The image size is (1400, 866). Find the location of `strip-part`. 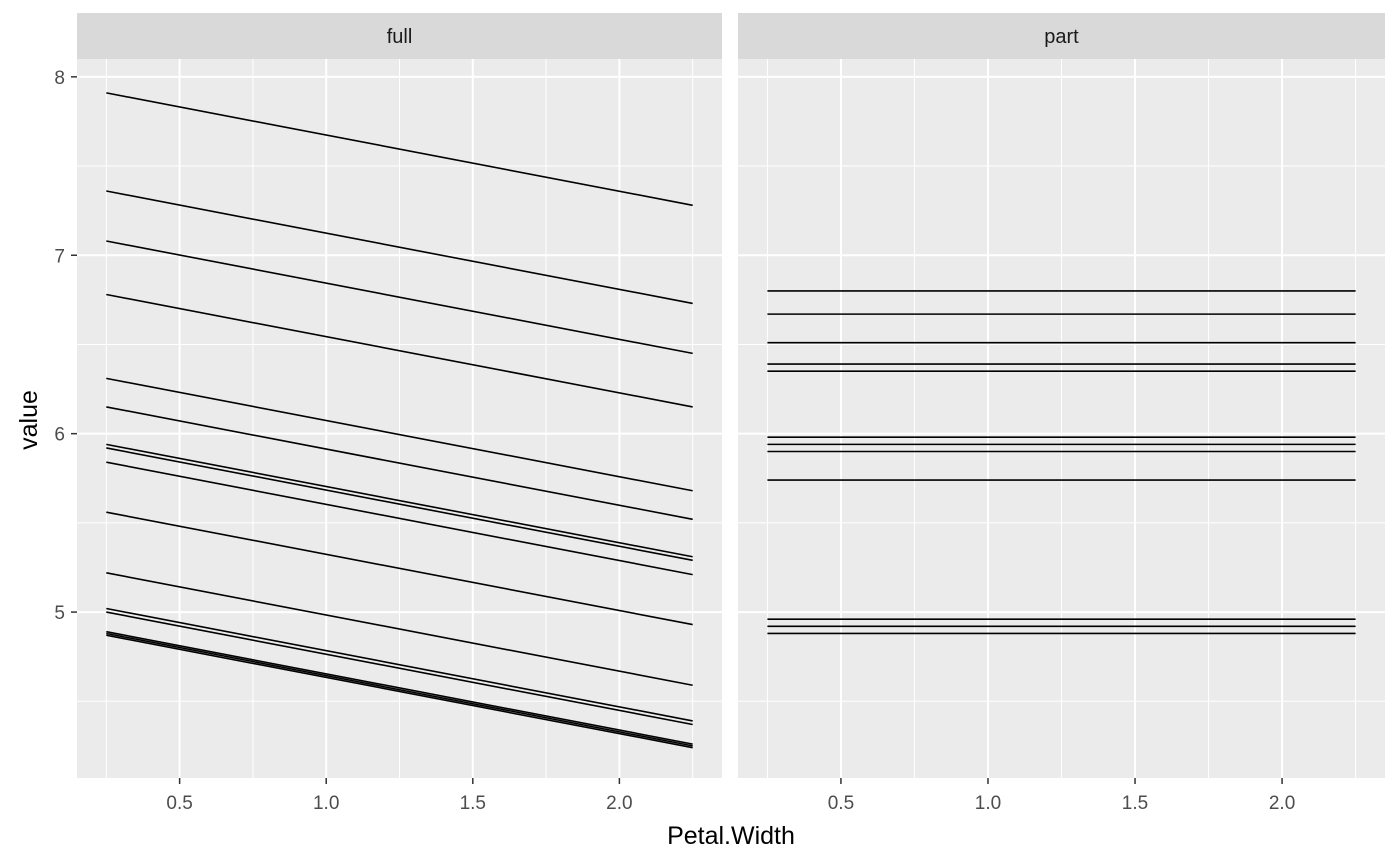

strip-part is located at coordinates (1061, 36).